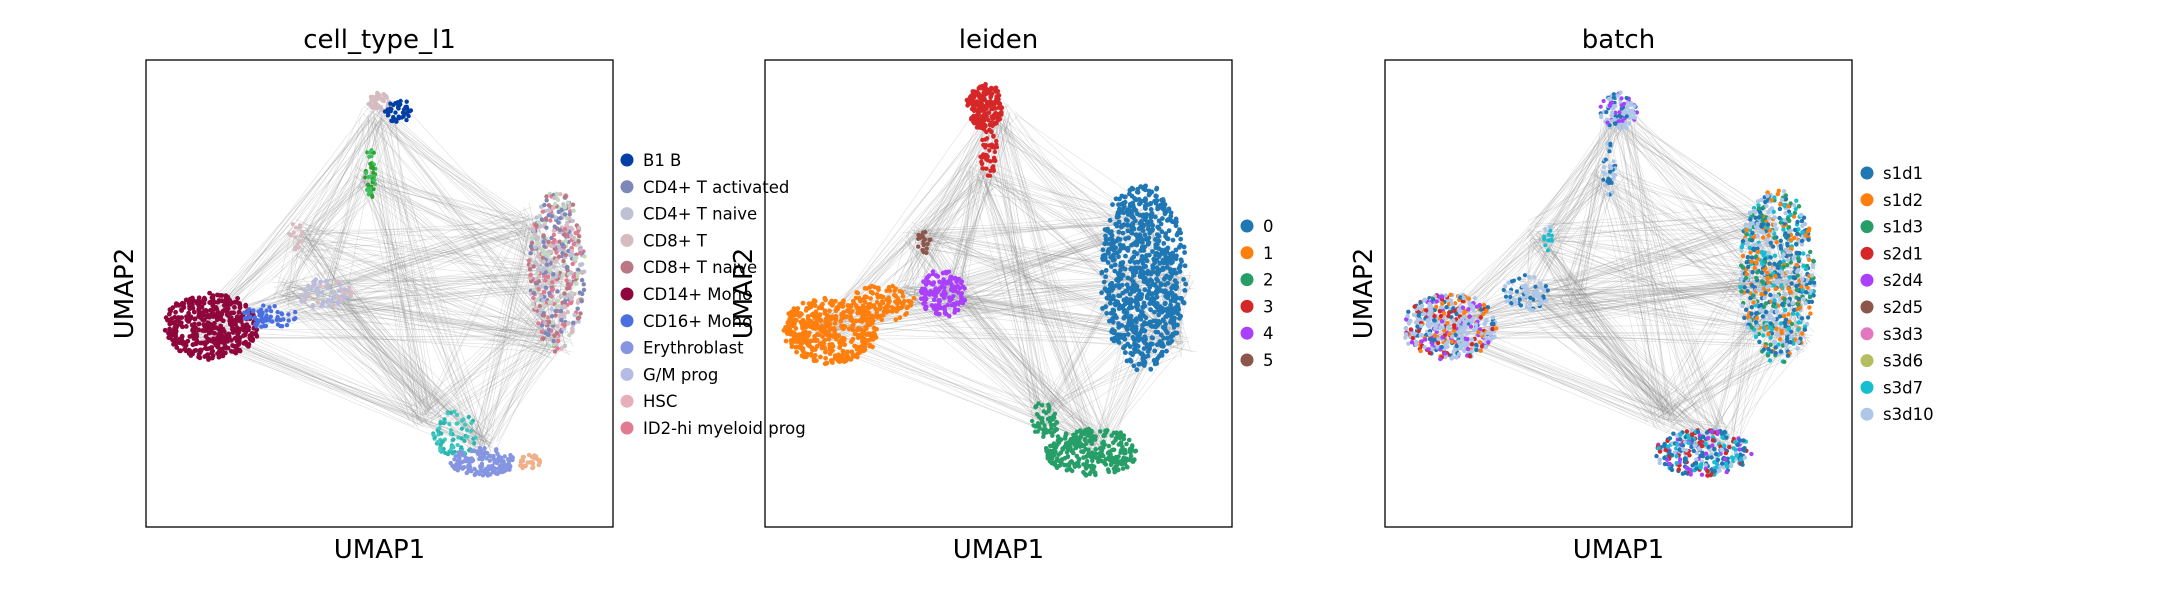 The image size is (2173, 600). What do you see at coordinates (525, 466) in the screenshot?
I see `point-myeloid-prog` at bounding box center [525, 466].